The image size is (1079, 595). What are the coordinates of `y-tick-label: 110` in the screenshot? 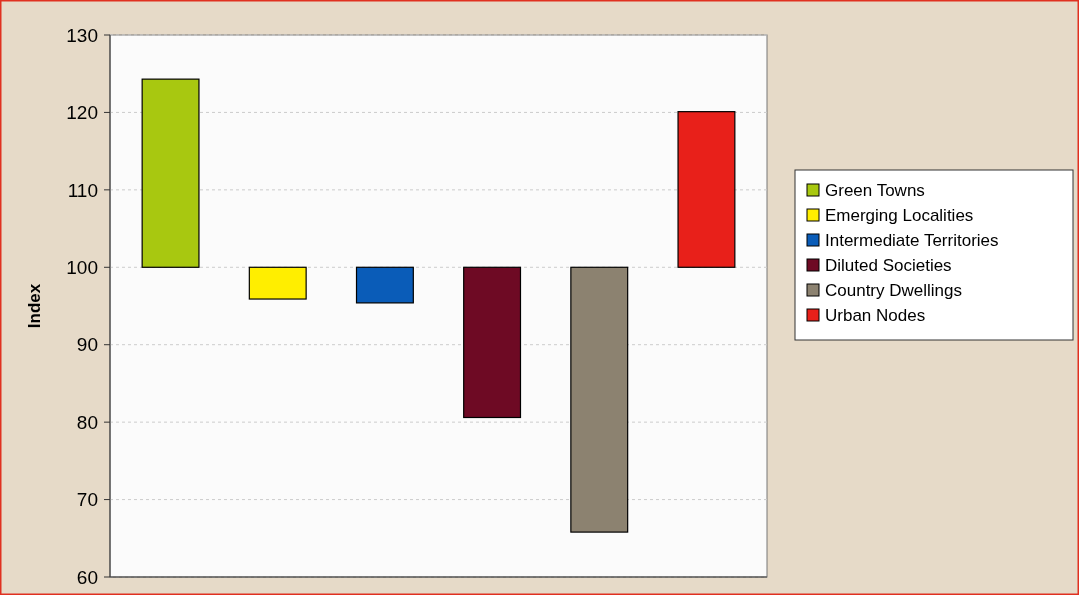 It's located at (82, 190).